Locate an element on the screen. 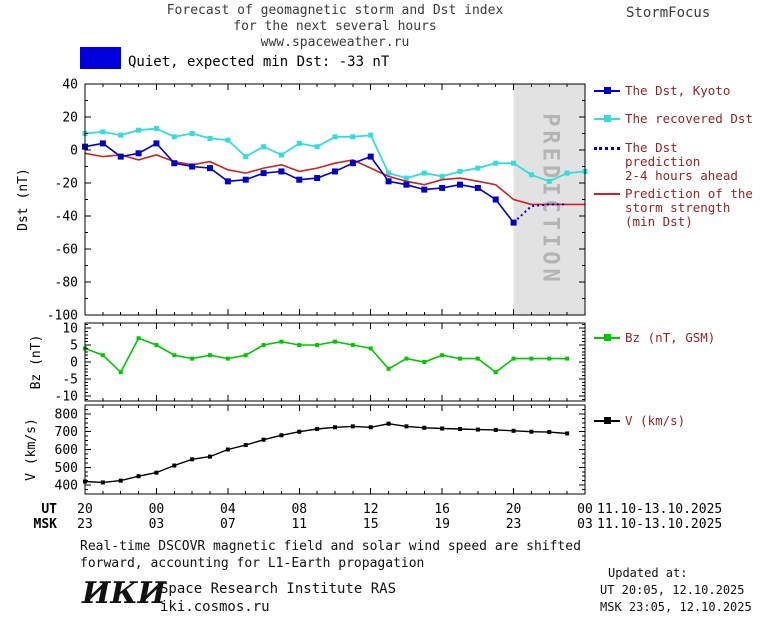 This screenshot has height=620, width=760. updated-msk: MSK 23:05, 12.10.2025 is located at coordinates (676, 607).